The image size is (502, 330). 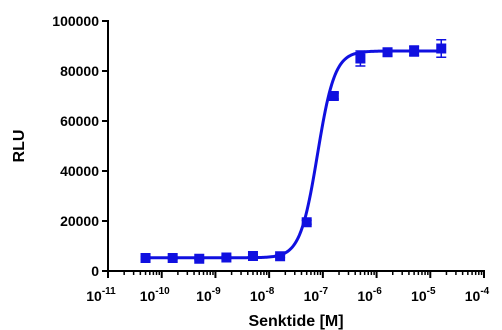 What do you see at coordinates (95, 271) in the screenshot?
I see `y-tick-label: 0` at bounding box center [95, 271].